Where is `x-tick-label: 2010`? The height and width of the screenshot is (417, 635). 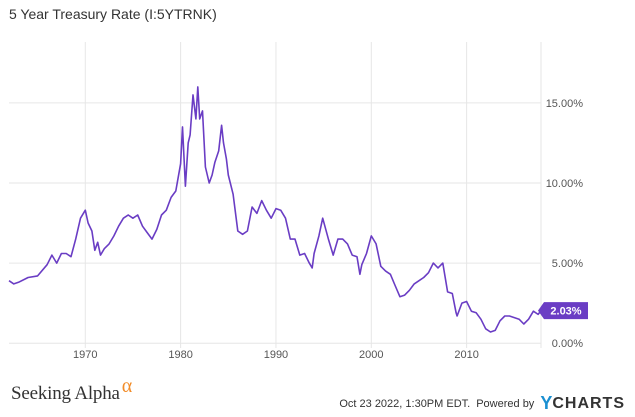
x-tick-label: 2010 is located at coordinates (466, 355).